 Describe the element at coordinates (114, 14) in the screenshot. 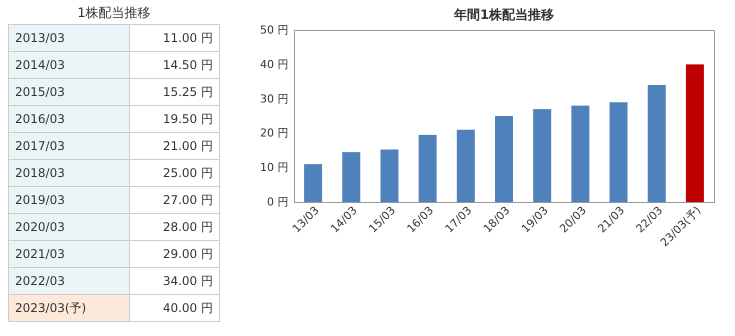

I see `text: 1株配当推移` at that location.